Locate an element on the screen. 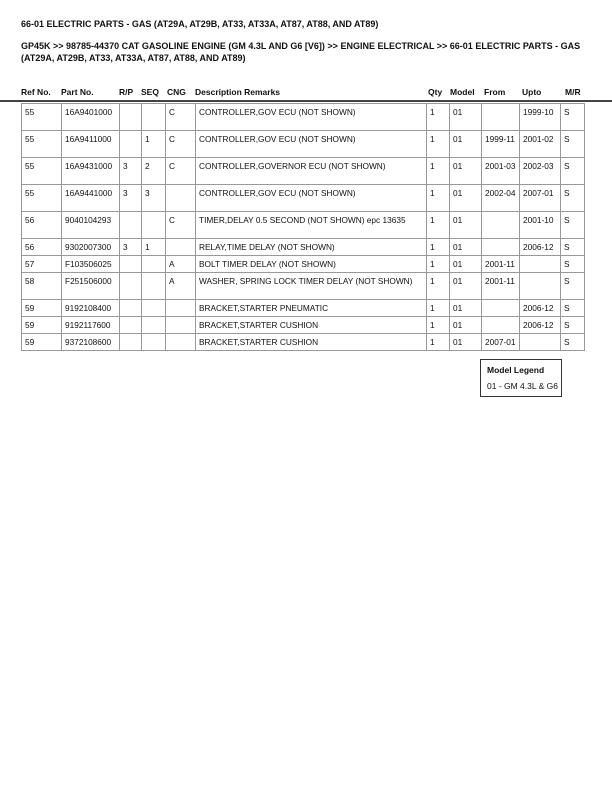 This screenshot has height=792, width=612. legend-item: 01 - GM 4.3L & G6 is located at coordinates (523, 386).